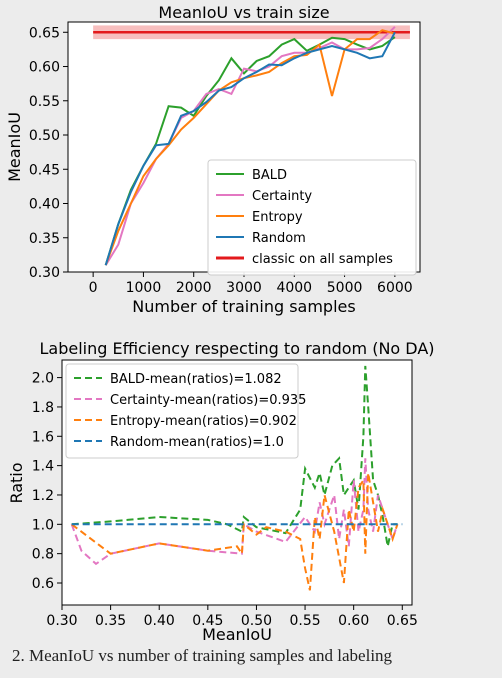 This screenshot has width=502, height=678. What do you see at coordinates (304, 621) in the screenshot?
I see `x-tick-label: 0.55` at bounding box center [304, 621].